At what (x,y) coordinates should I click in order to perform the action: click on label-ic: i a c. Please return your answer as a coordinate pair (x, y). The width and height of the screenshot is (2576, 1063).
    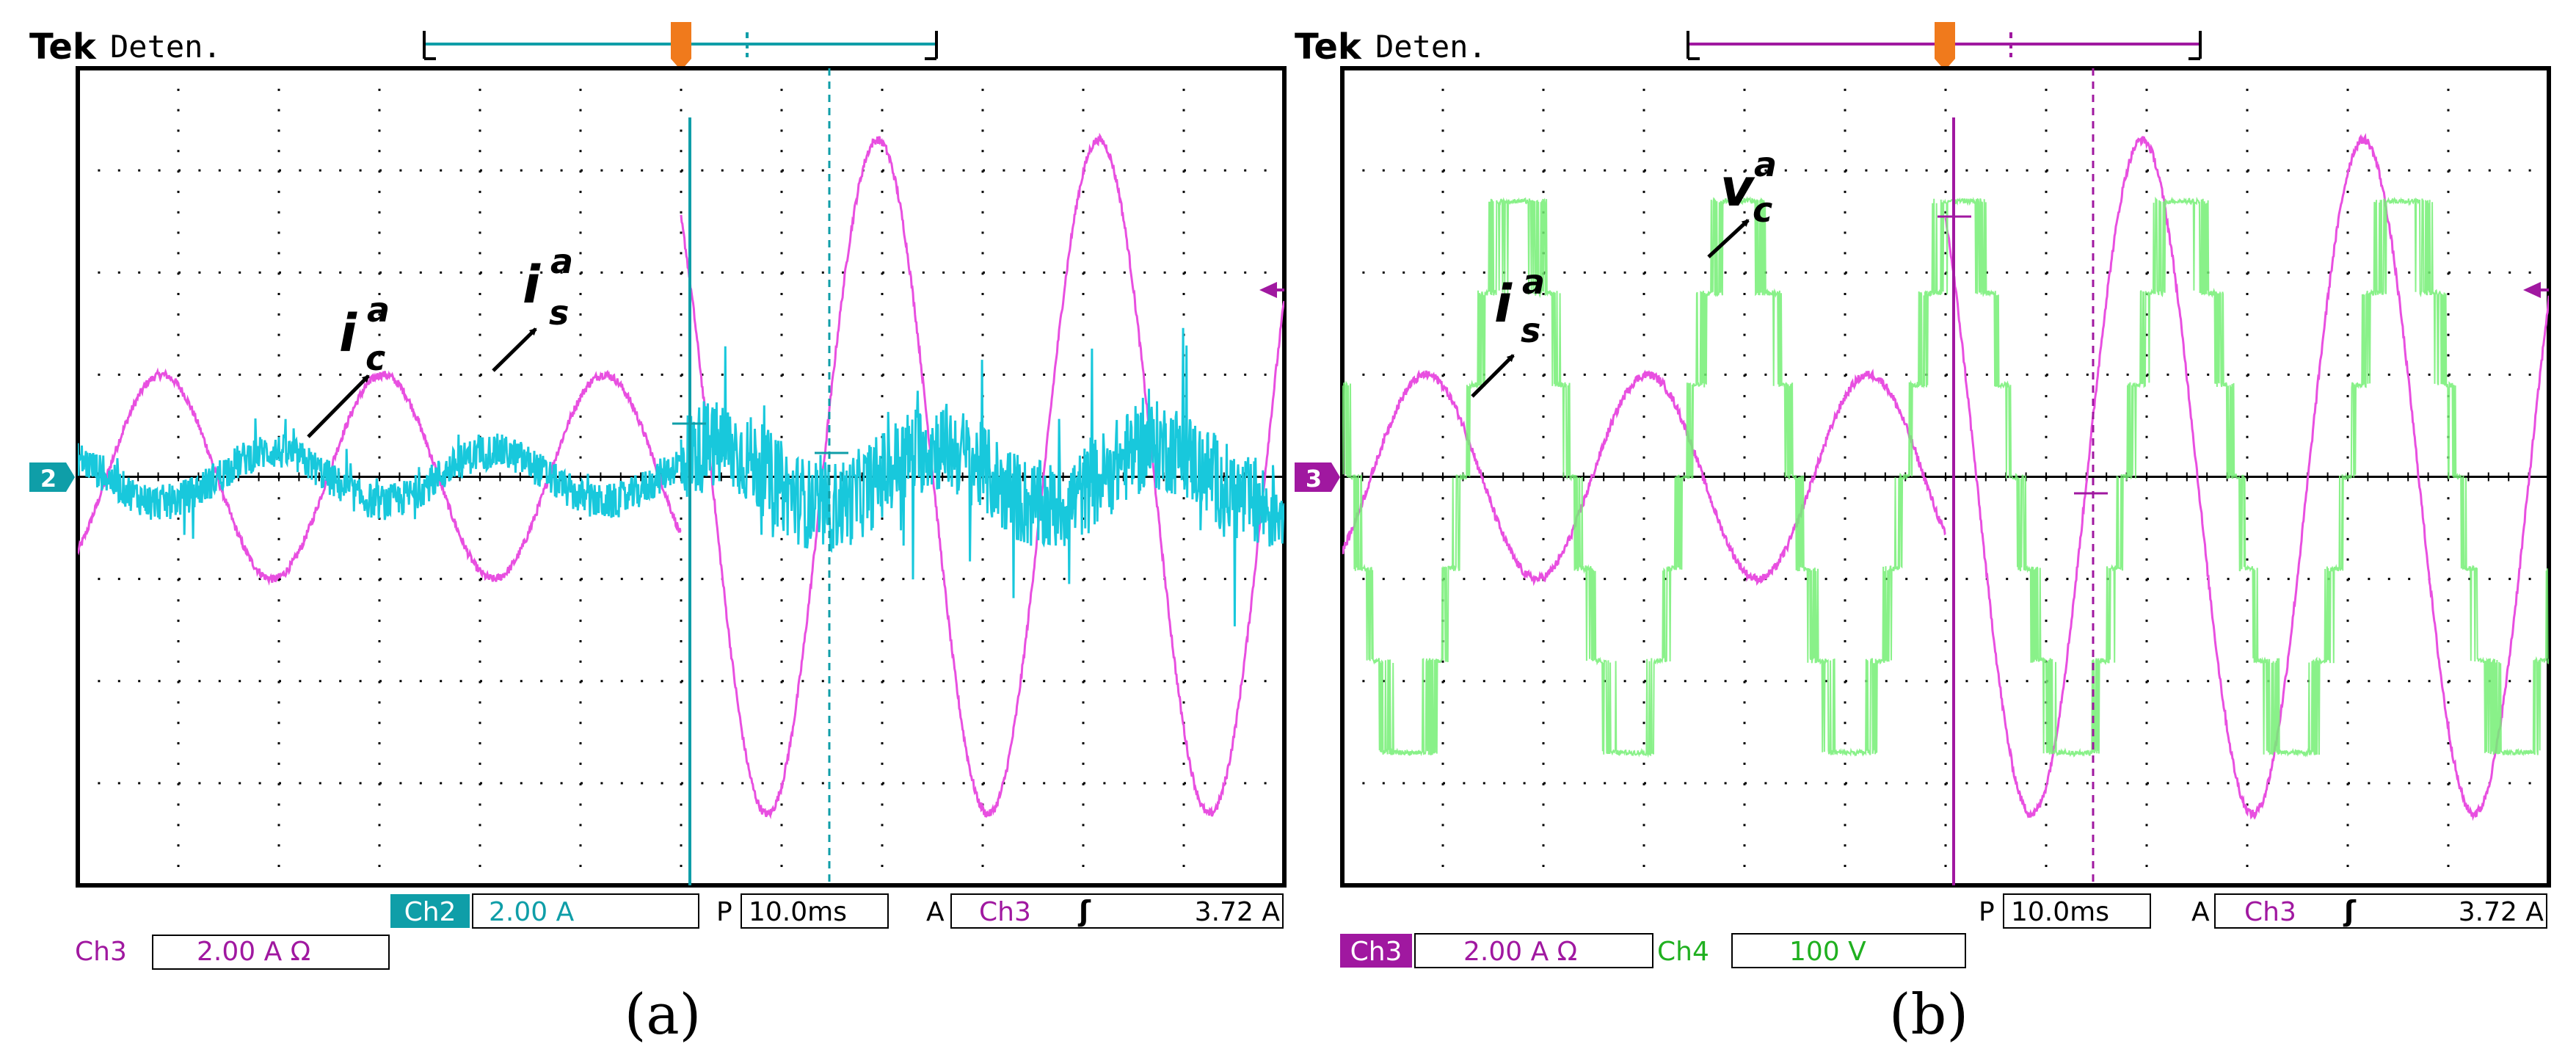
    Looking at the image, I should click on (364, 334).